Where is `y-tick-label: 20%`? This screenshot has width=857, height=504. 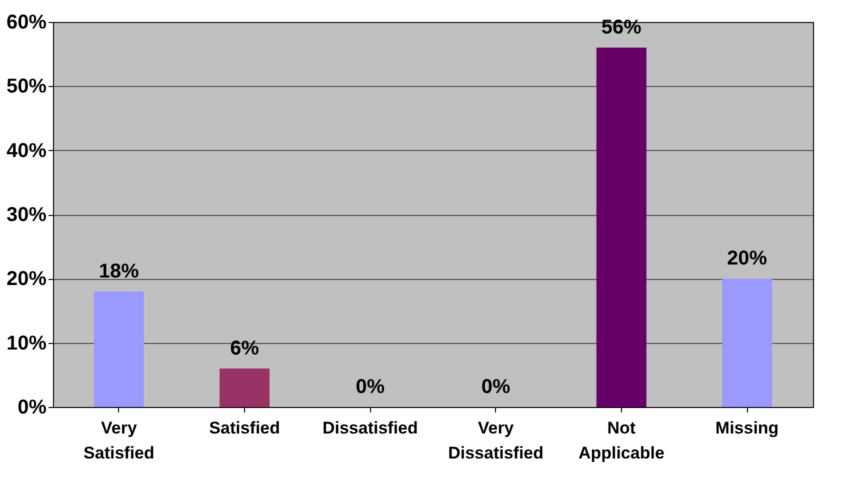
y-tick-label: 20% is located at coordinates (26, 279).